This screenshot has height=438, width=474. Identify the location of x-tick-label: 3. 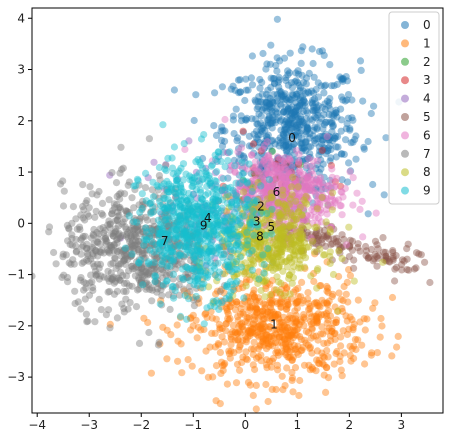
(402, 425).